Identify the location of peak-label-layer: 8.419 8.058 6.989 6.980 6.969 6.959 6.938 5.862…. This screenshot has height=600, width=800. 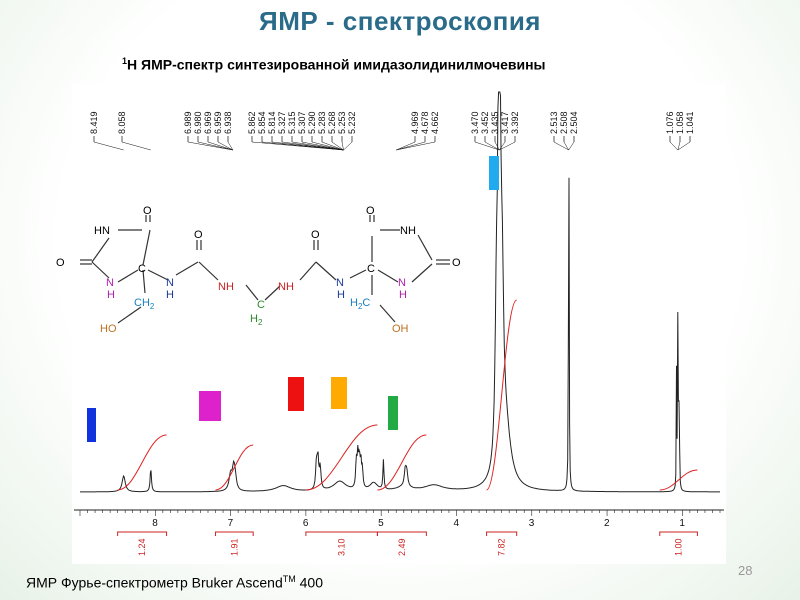
(392, 131).